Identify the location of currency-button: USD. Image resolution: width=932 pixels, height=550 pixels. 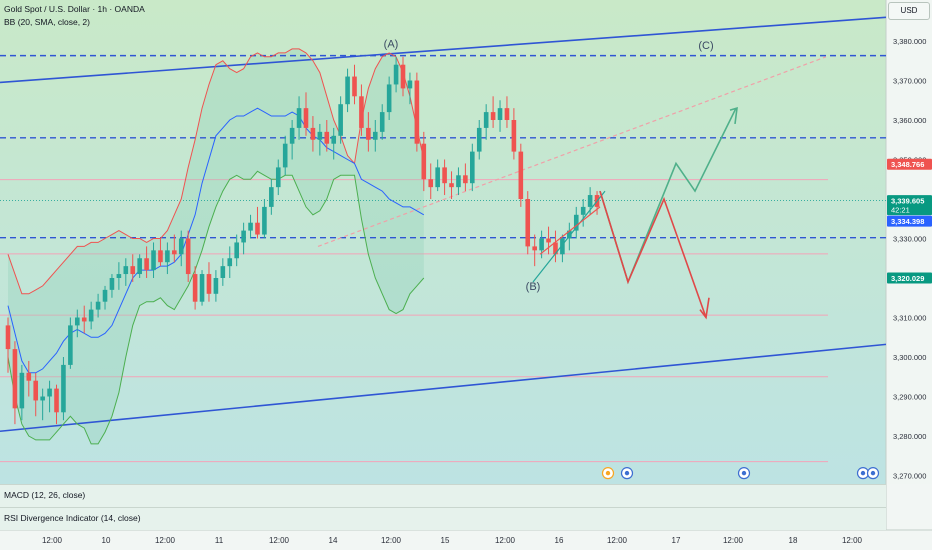
(909, 11).